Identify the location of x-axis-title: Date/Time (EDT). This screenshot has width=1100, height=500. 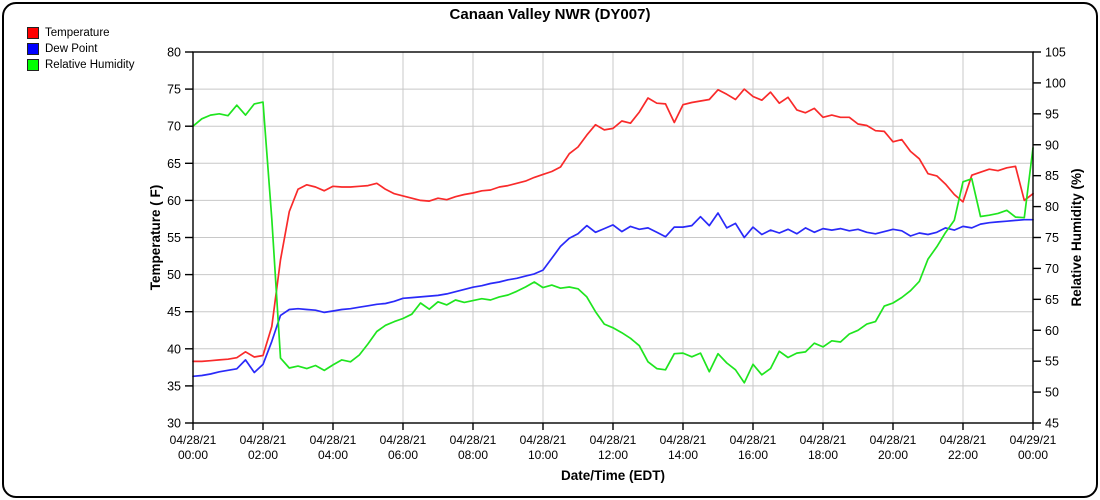
(613, 475).